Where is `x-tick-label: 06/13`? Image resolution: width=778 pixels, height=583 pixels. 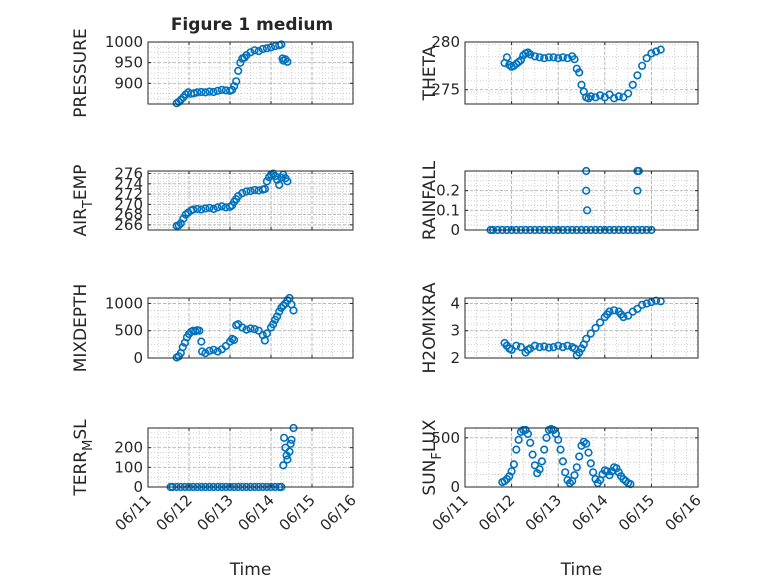
x-tick-label: 06/13 is located at coordinates (215, 512).